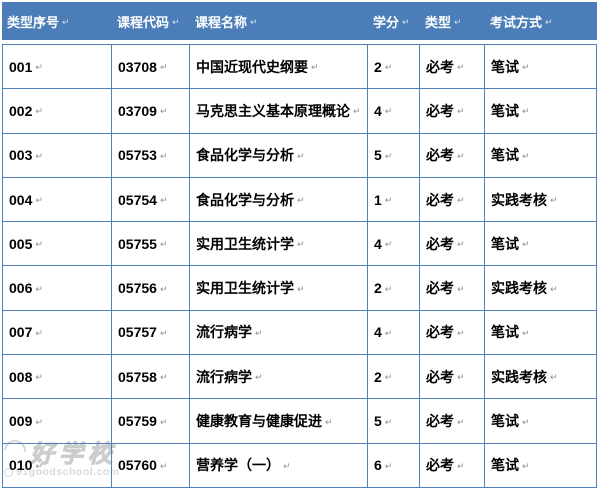 The width and height of the screenshot is (601, 488). What do you see at coordinates (137, 332) in the screenshot?
I see `cell-value: 05757` at bounding box center [137, 332].